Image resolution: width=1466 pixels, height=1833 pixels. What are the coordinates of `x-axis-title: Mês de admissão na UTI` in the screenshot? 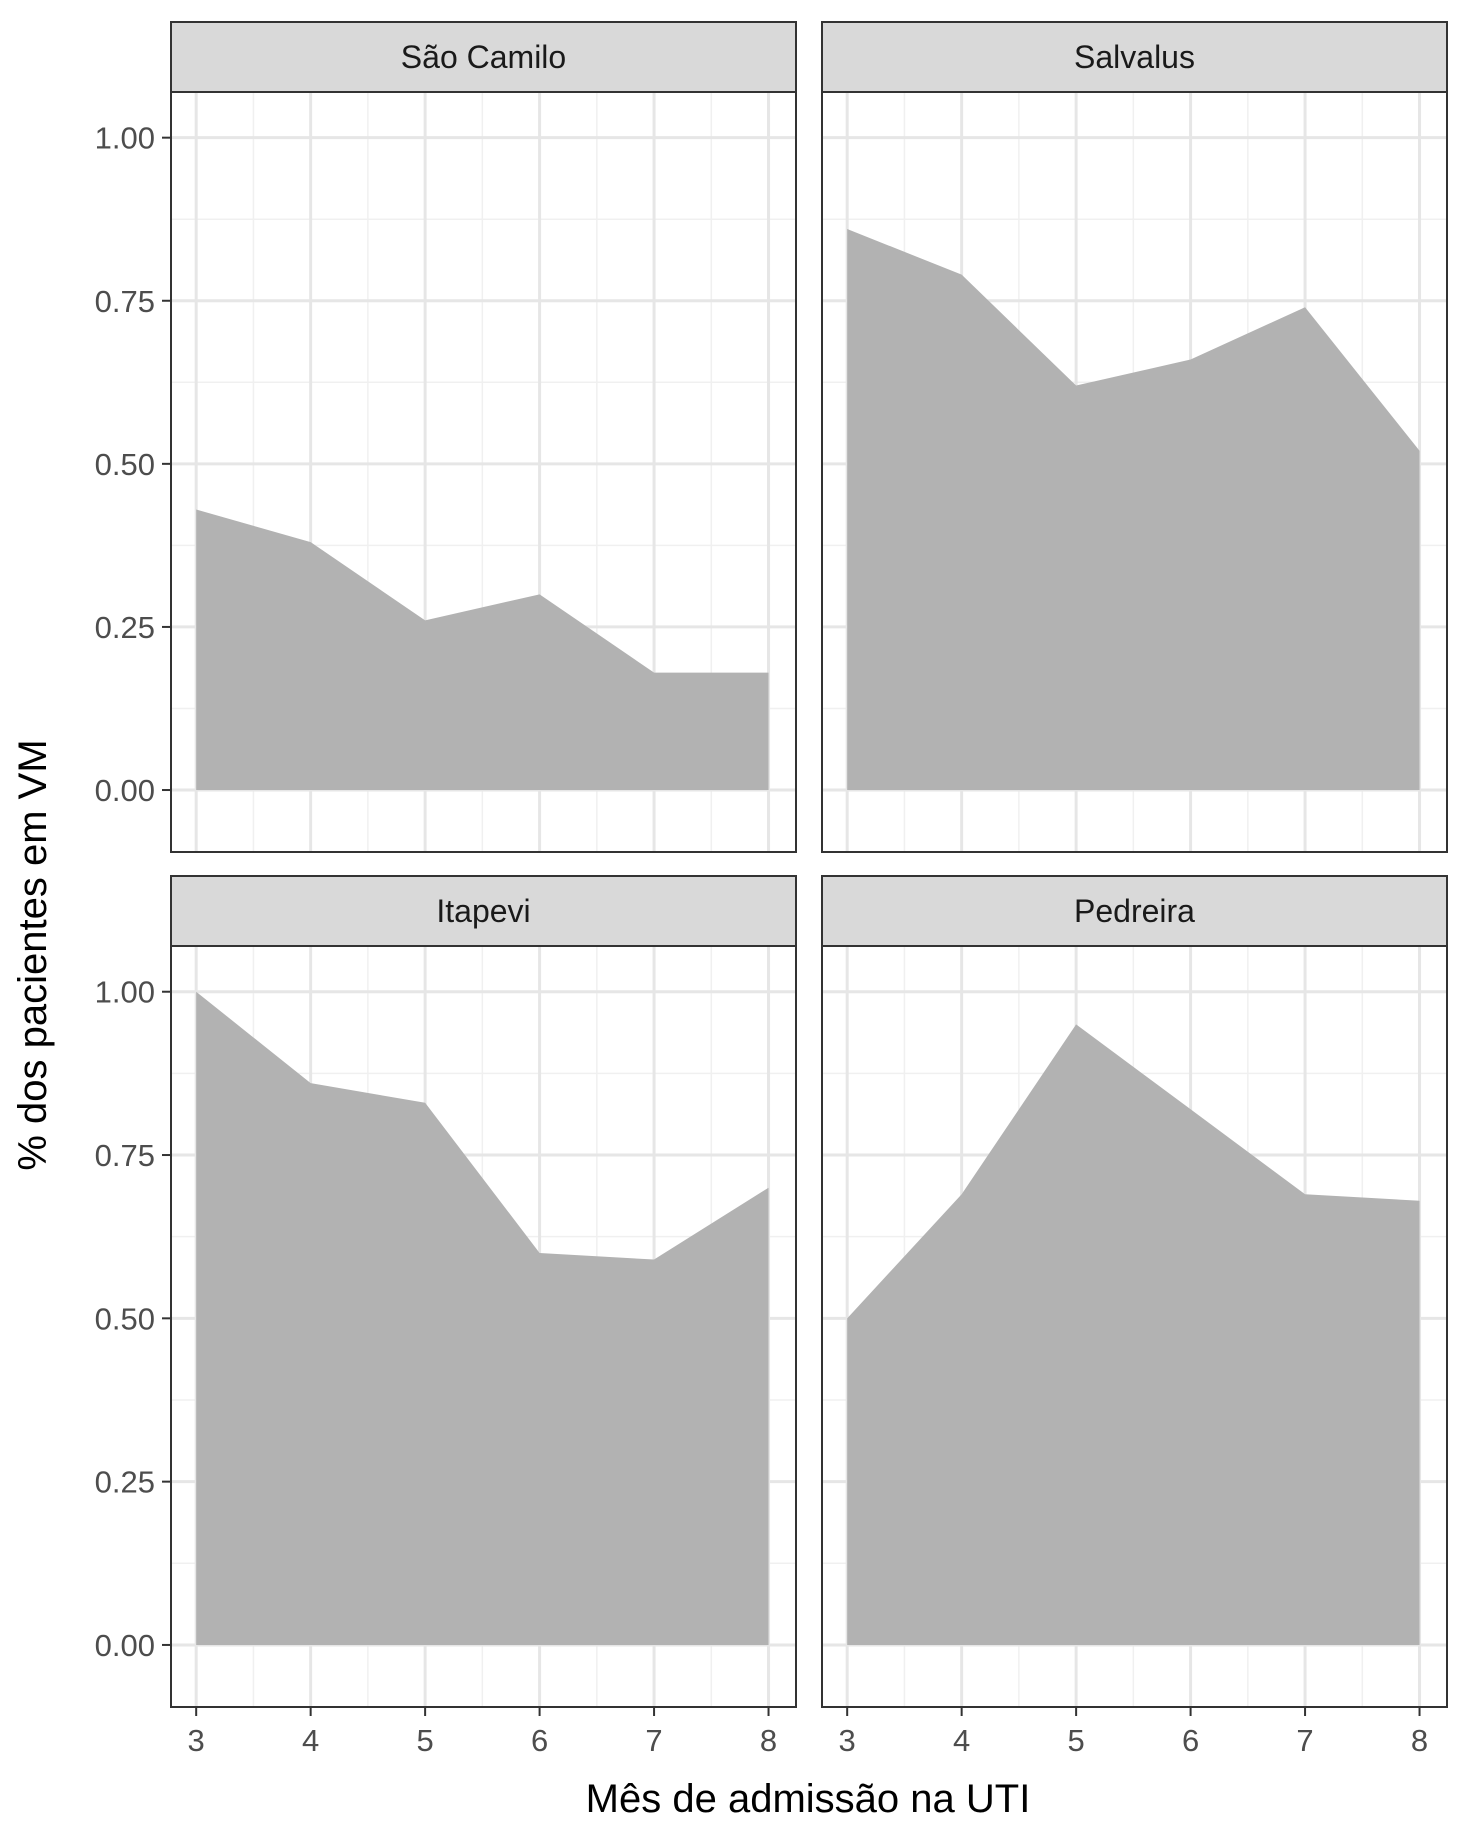 It's located at (808, 1799).